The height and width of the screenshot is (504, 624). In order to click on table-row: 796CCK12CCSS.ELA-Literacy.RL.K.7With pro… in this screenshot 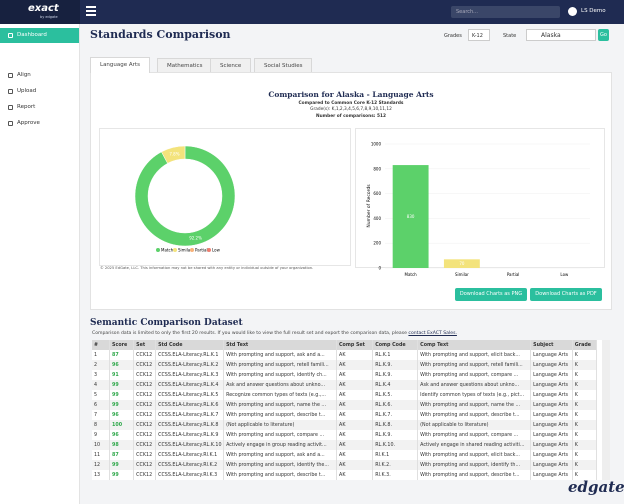, I will do `click(344, 415)`.